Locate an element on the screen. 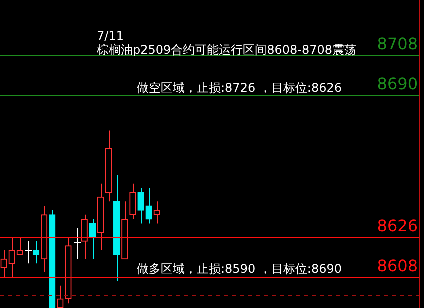 This screenshot has height=308, width=424. ref-line-label: 8608 is located at coordinates (397, 266).